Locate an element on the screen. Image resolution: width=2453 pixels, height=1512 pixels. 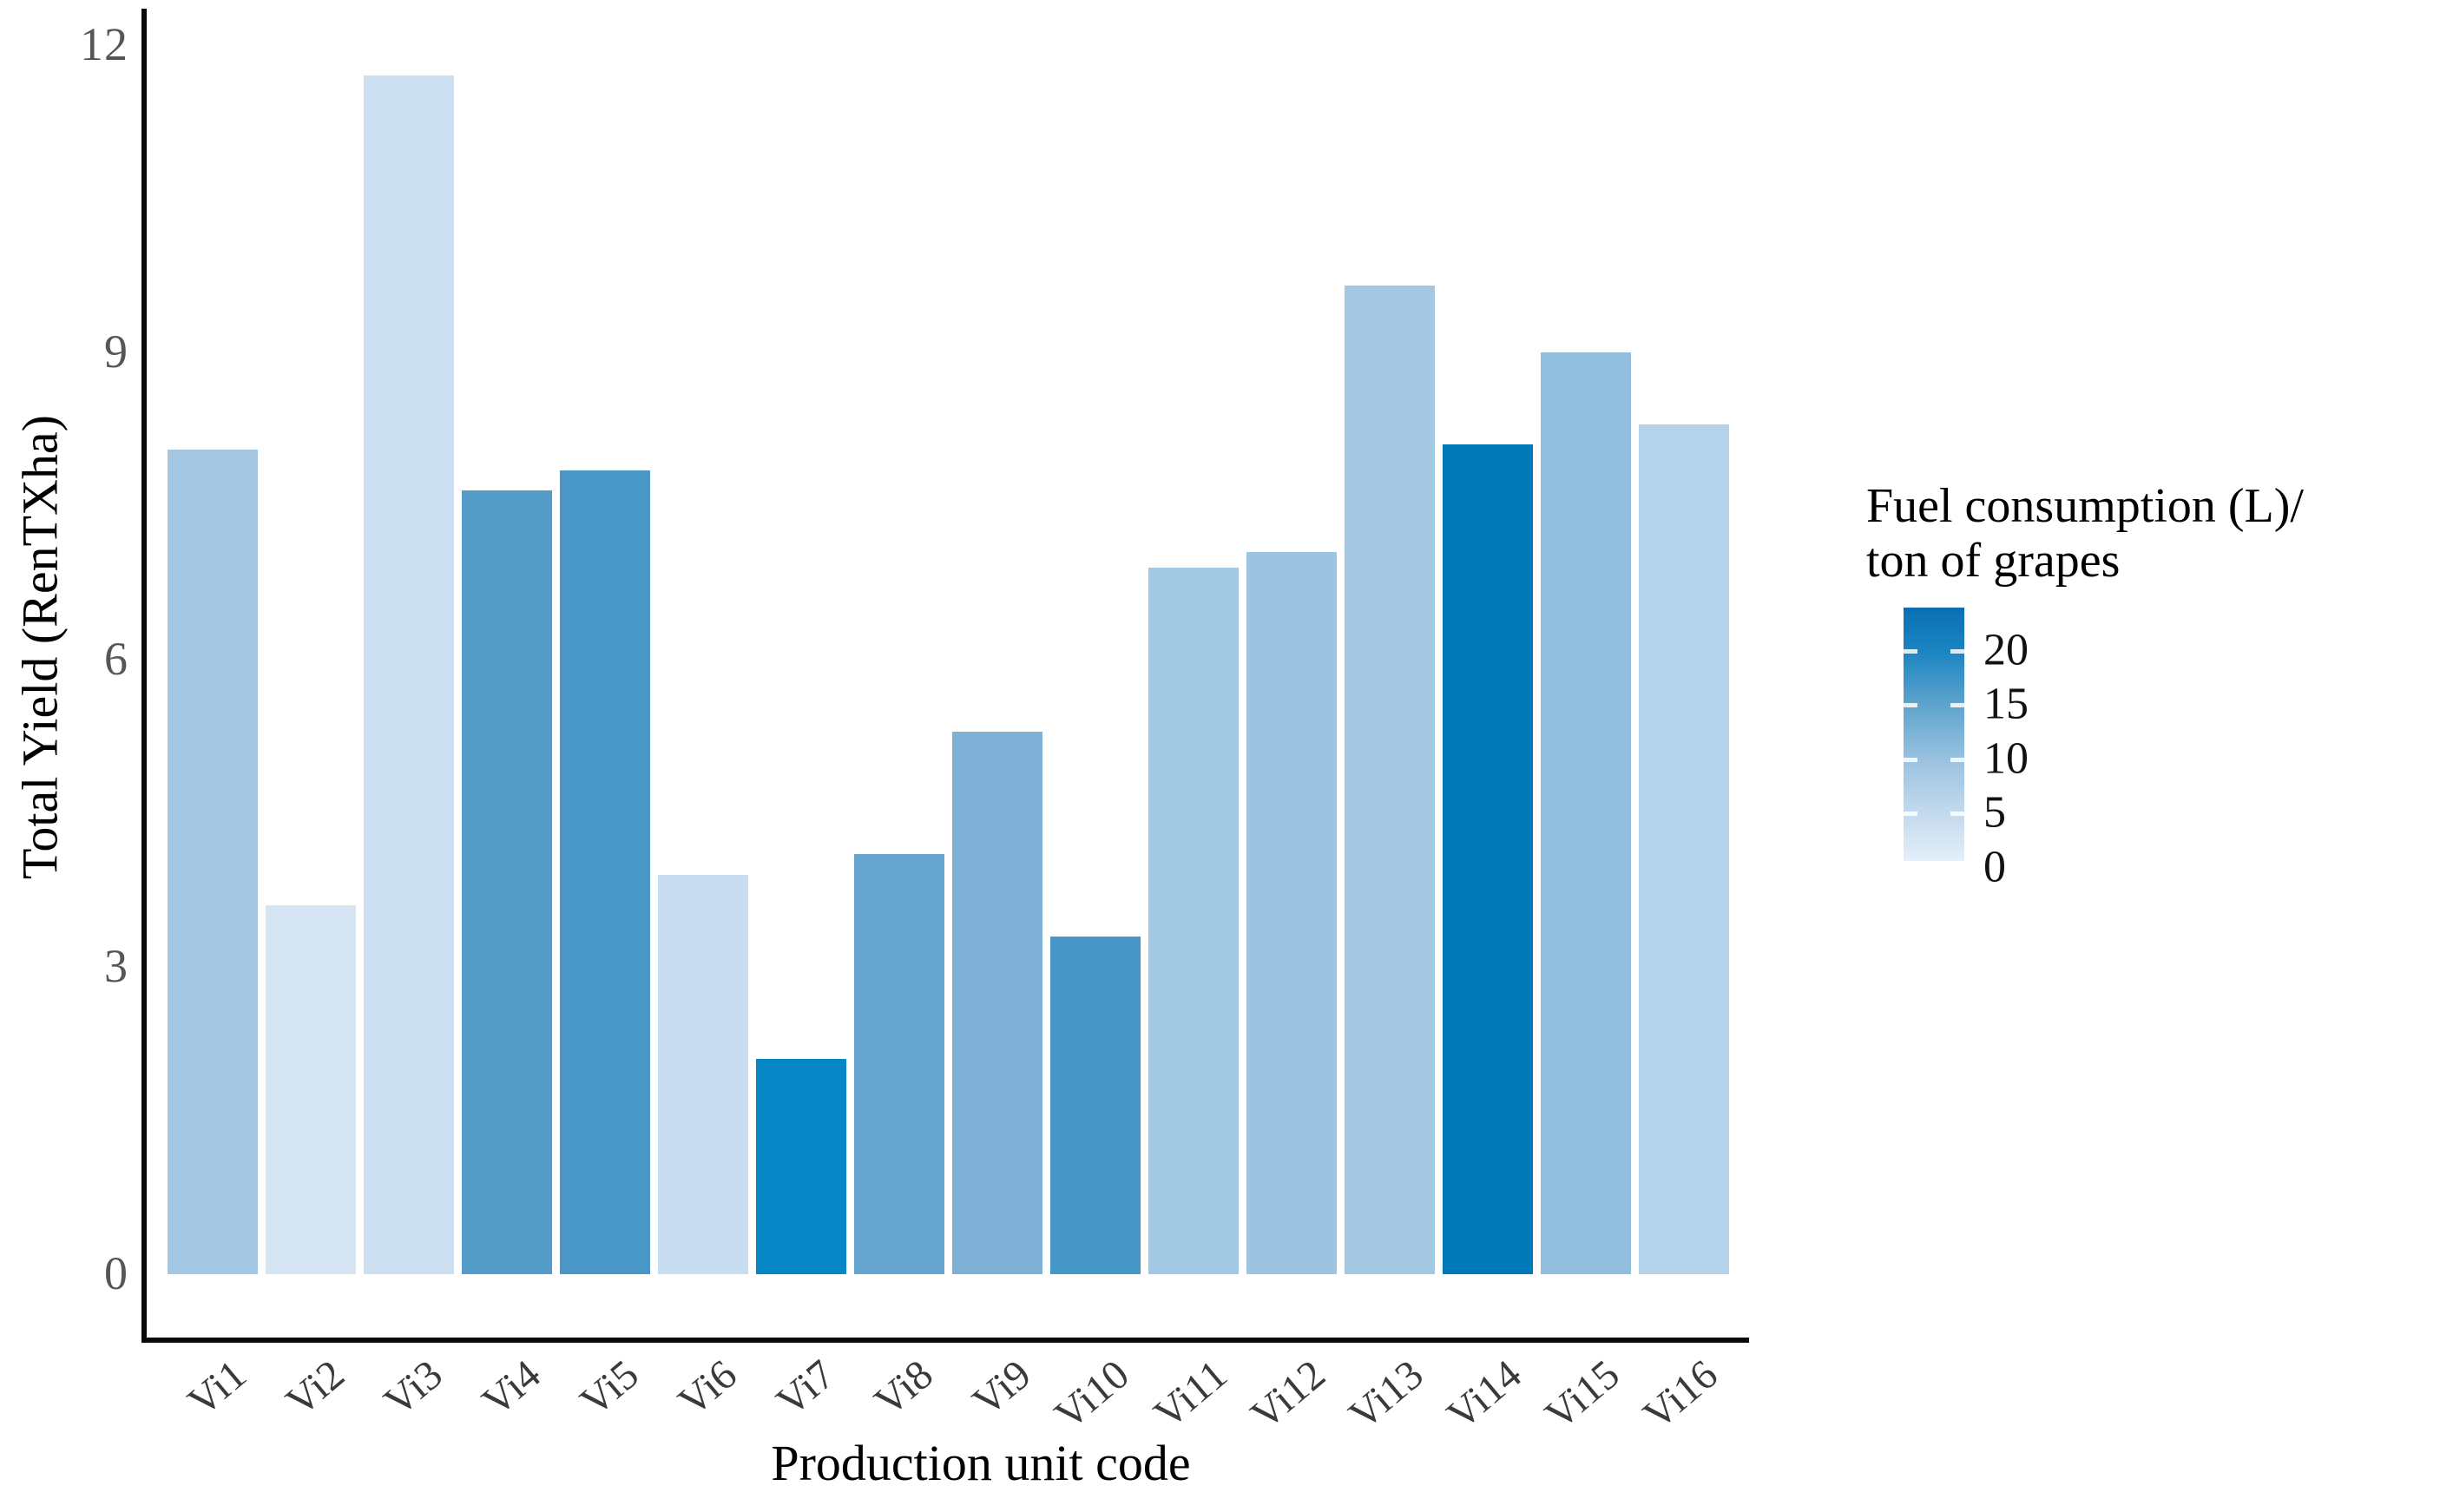
bar-Vi16 is located at coordinates (1684, 849).